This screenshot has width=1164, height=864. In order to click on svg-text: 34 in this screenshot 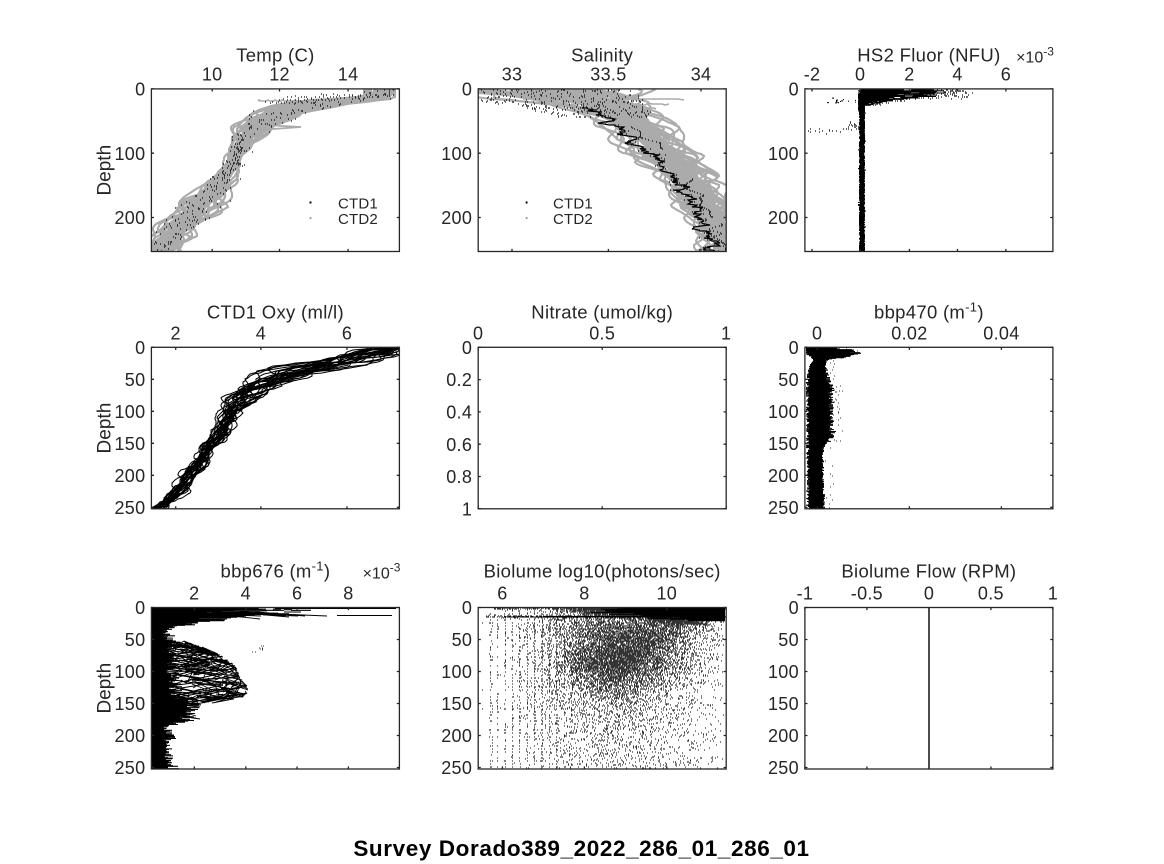, I will do `click(701, 75)`.